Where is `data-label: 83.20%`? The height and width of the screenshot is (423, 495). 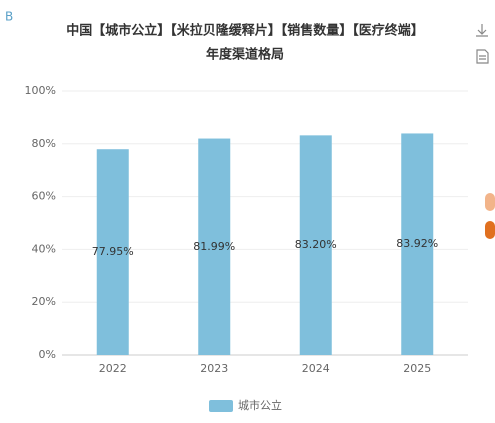 data-label: 83.20% is located at coordinates (316, 244).